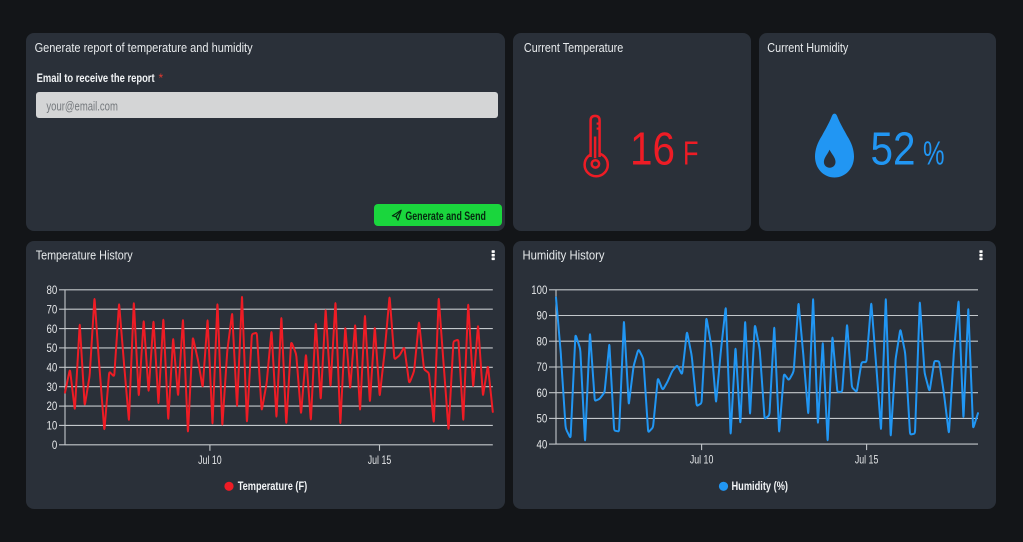 The height and width of the screenshot is (542, 1023). What do you see at coordinates (52, 426) in the screenshot?
I see `svg-text: 10` at bounding box center [52, 426].